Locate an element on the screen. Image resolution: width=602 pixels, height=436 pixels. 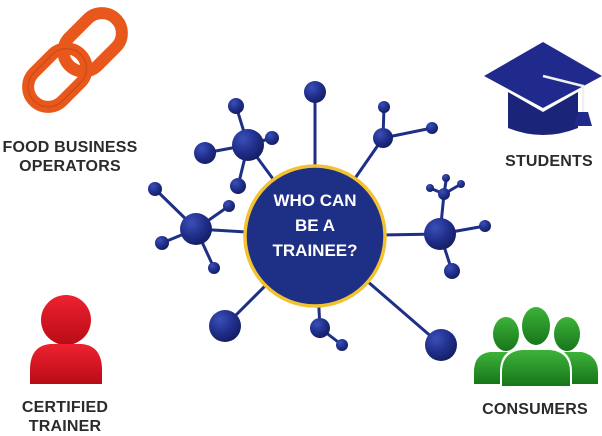
students-label: STUDENTS is located at coordinates (548, 161).